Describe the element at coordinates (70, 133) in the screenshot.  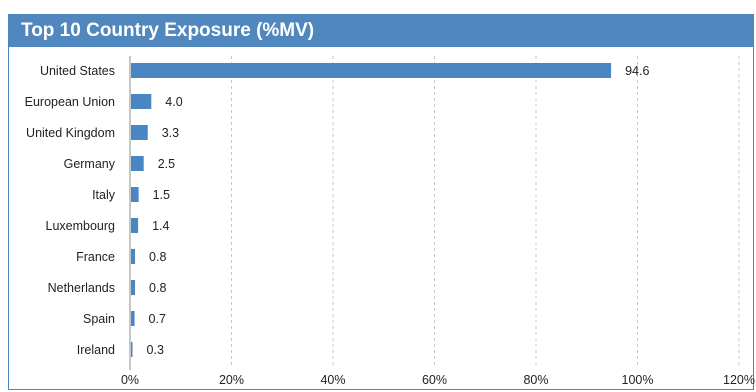
I see `category-label: United Kingdom` at that location.